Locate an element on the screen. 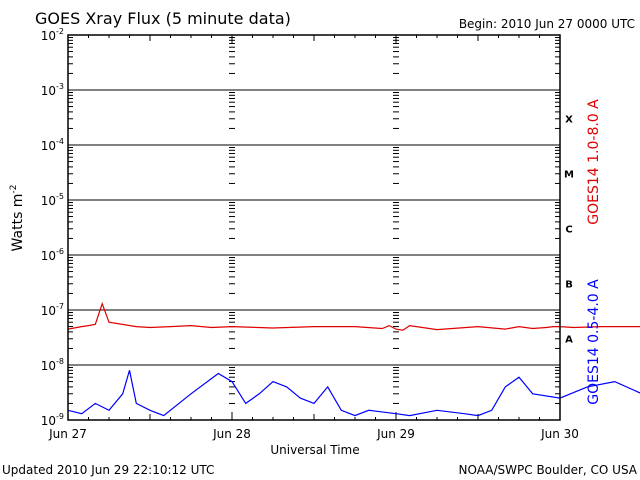 The image size is (640, 480). flare-class-label: M is located at coordinates (569, 175).